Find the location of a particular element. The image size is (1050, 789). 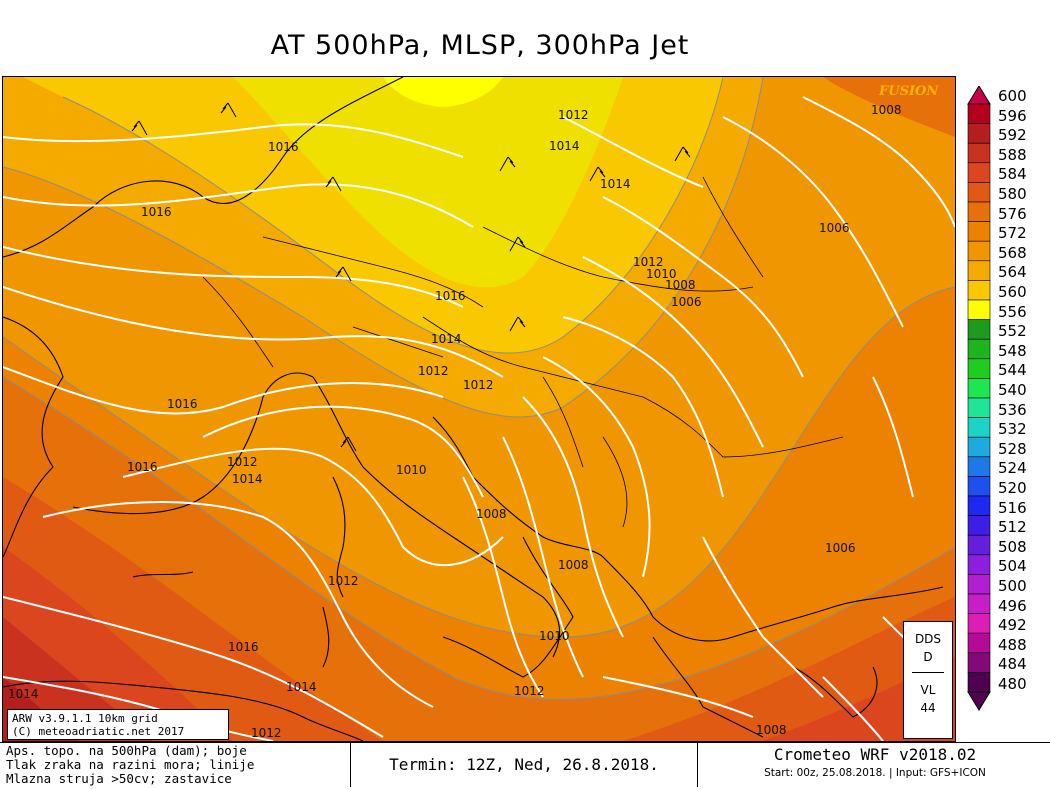

legend-tick-label: 500 is located at coordinates (1012, 586).